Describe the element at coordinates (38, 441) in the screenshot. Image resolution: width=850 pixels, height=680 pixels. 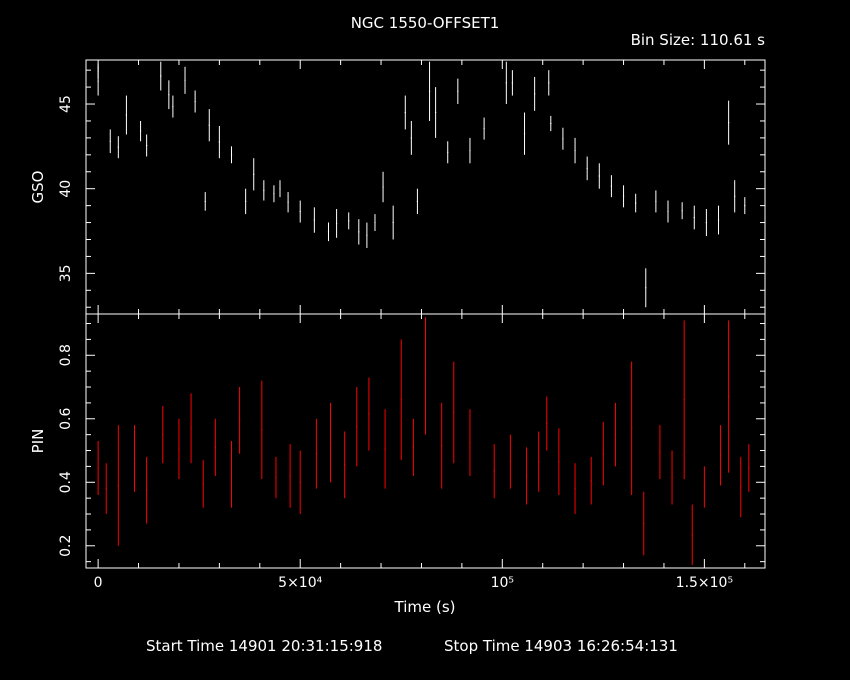
I see `pin-axis-label: PIN` at that location.